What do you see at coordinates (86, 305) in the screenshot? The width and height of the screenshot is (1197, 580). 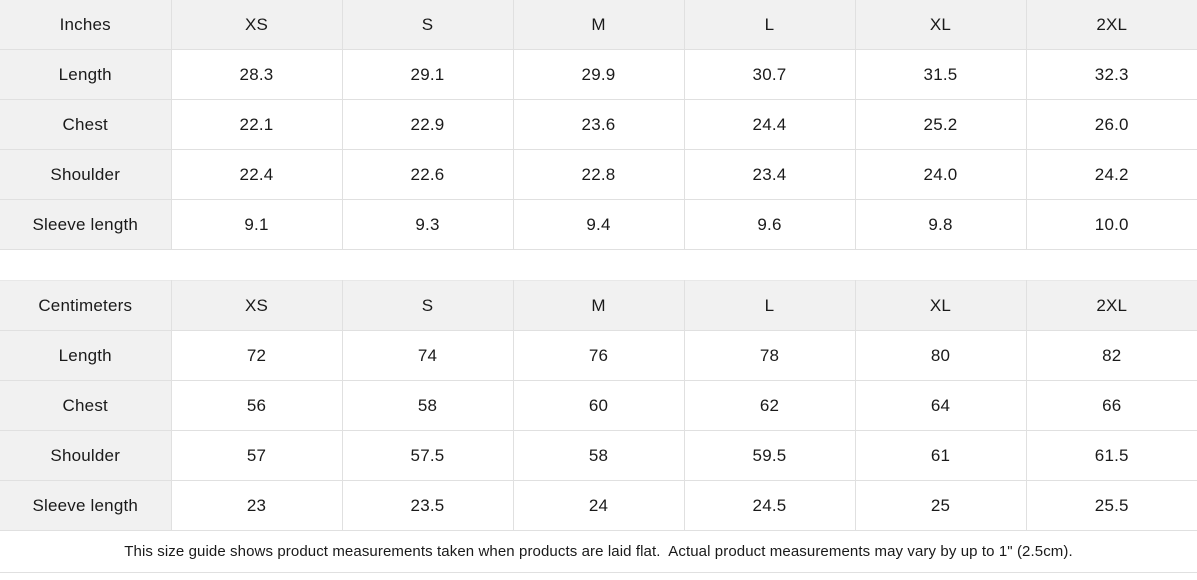 I see `unit-header-cell: Centimeters` at bounding box center [86, 305].